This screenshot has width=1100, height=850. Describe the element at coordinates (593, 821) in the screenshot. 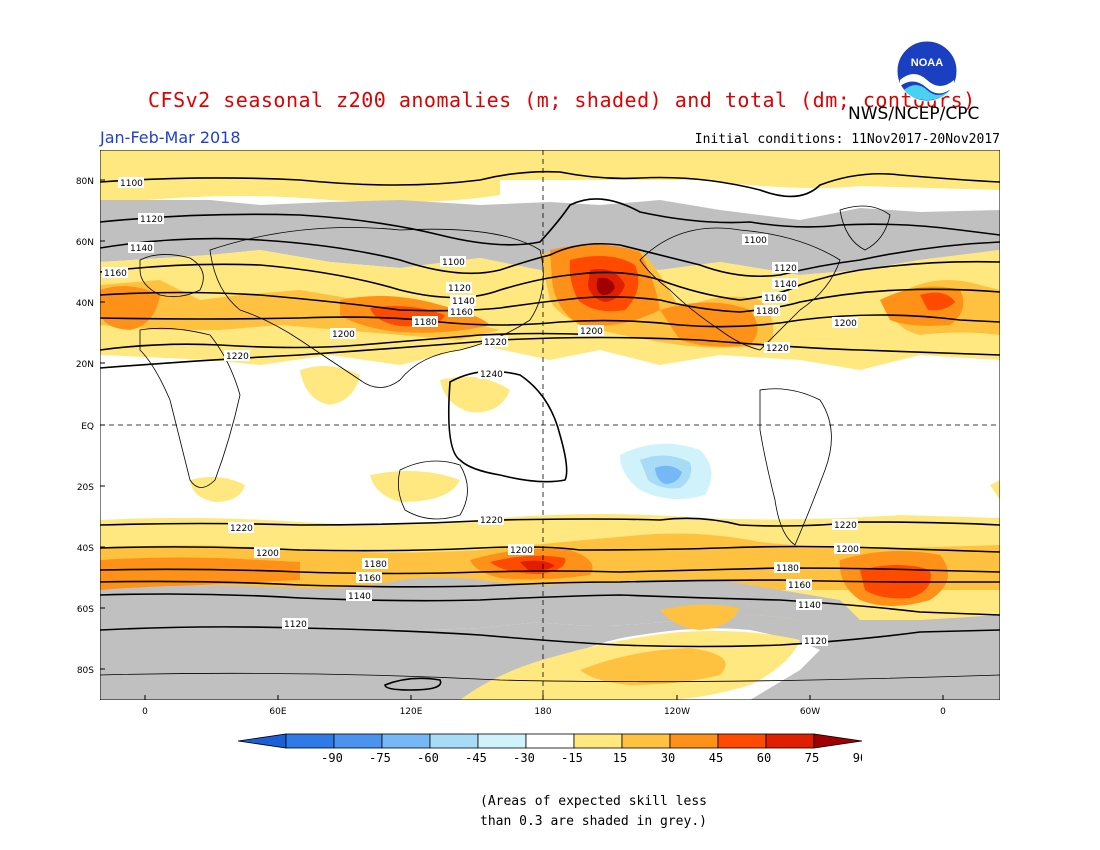

I see `skill-note-line: than 0.3 are shaded in grey.)` at that location.